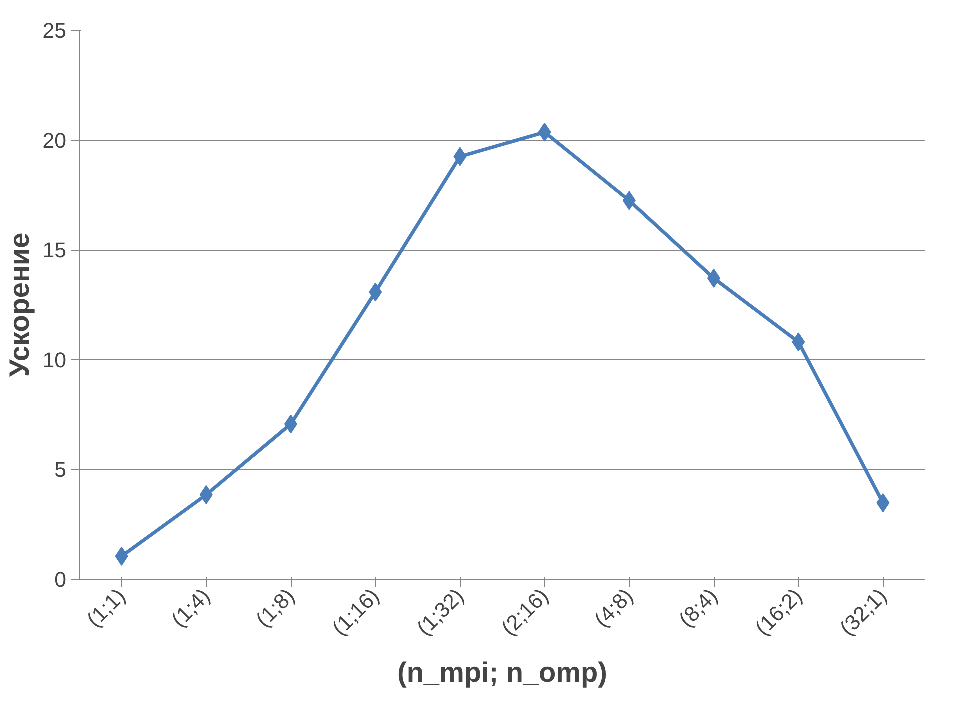  Describe the element at coordinates (60, 470) in the screenshot. I see `y-tick-label: 5` at that location.